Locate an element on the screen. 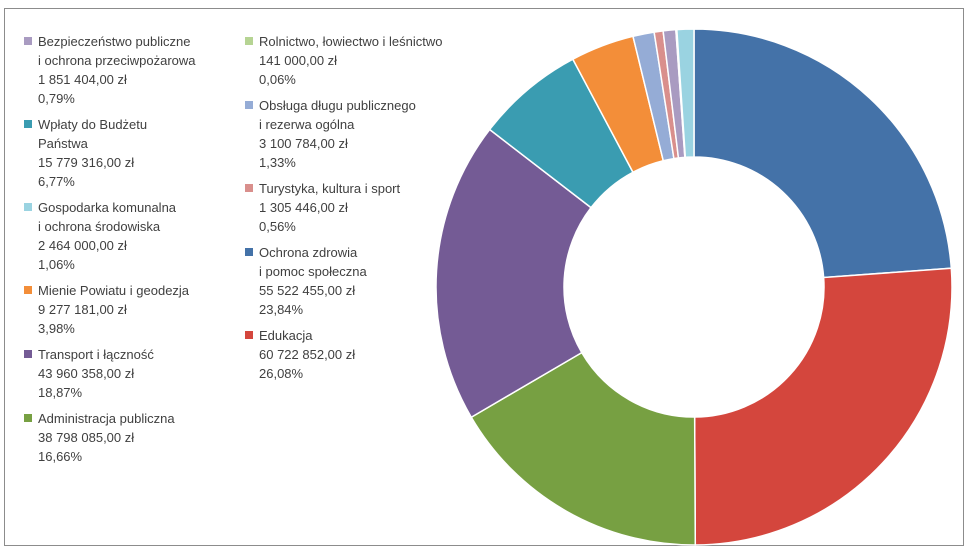 The width and height of the screenshot is (970, 551). legend-percent: 3,98% is located at coordinates (56, 328).